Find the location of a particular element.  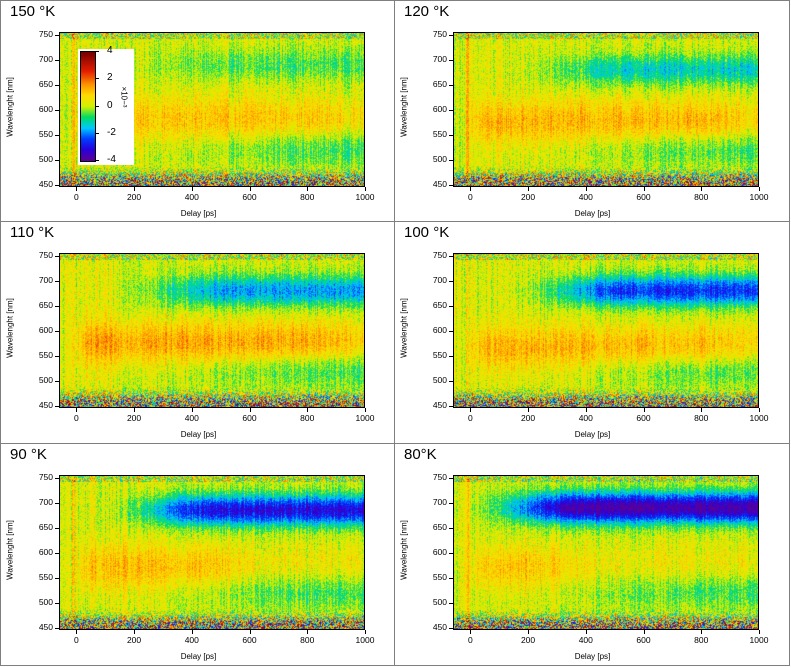

y-tick-label: 550 is located at coordinates (439, 354).